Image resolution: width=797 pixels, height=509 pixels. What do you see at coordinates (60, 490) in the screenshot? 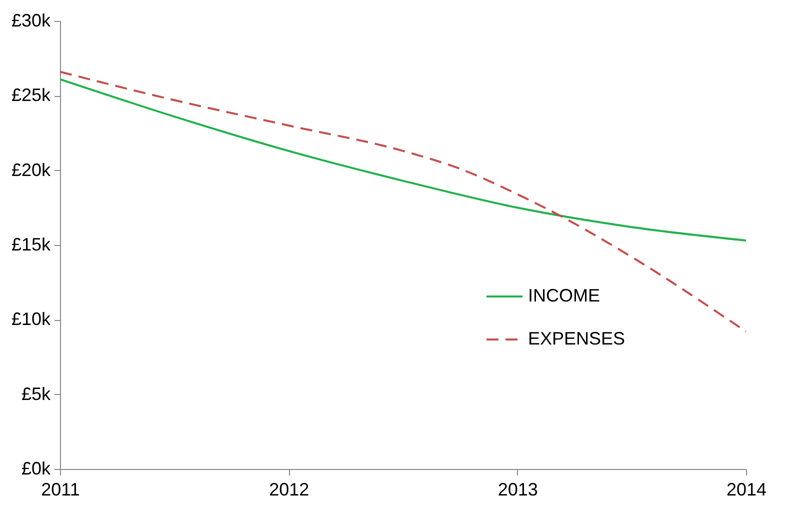
I see `x-tick-label: 2011` at bounding box center [60, 490].